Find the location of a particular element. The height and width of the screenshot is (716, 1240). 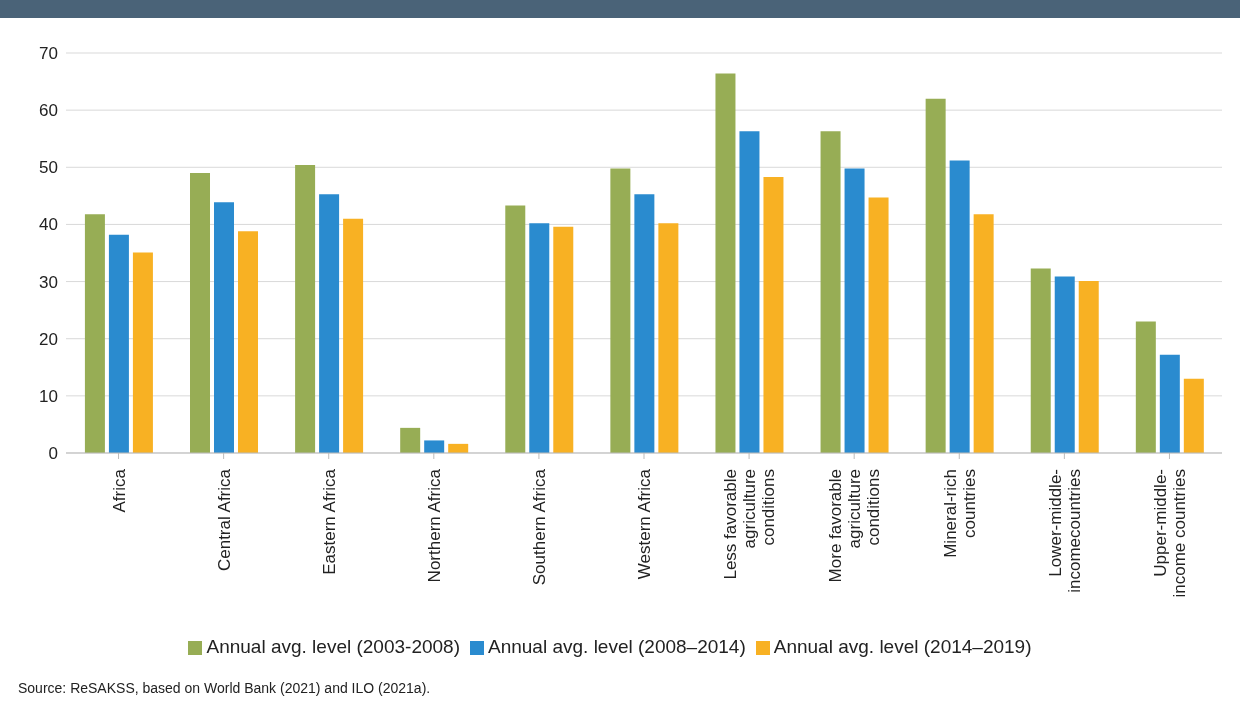

y-tick-label: 70 is located at coordinates (48, 54).